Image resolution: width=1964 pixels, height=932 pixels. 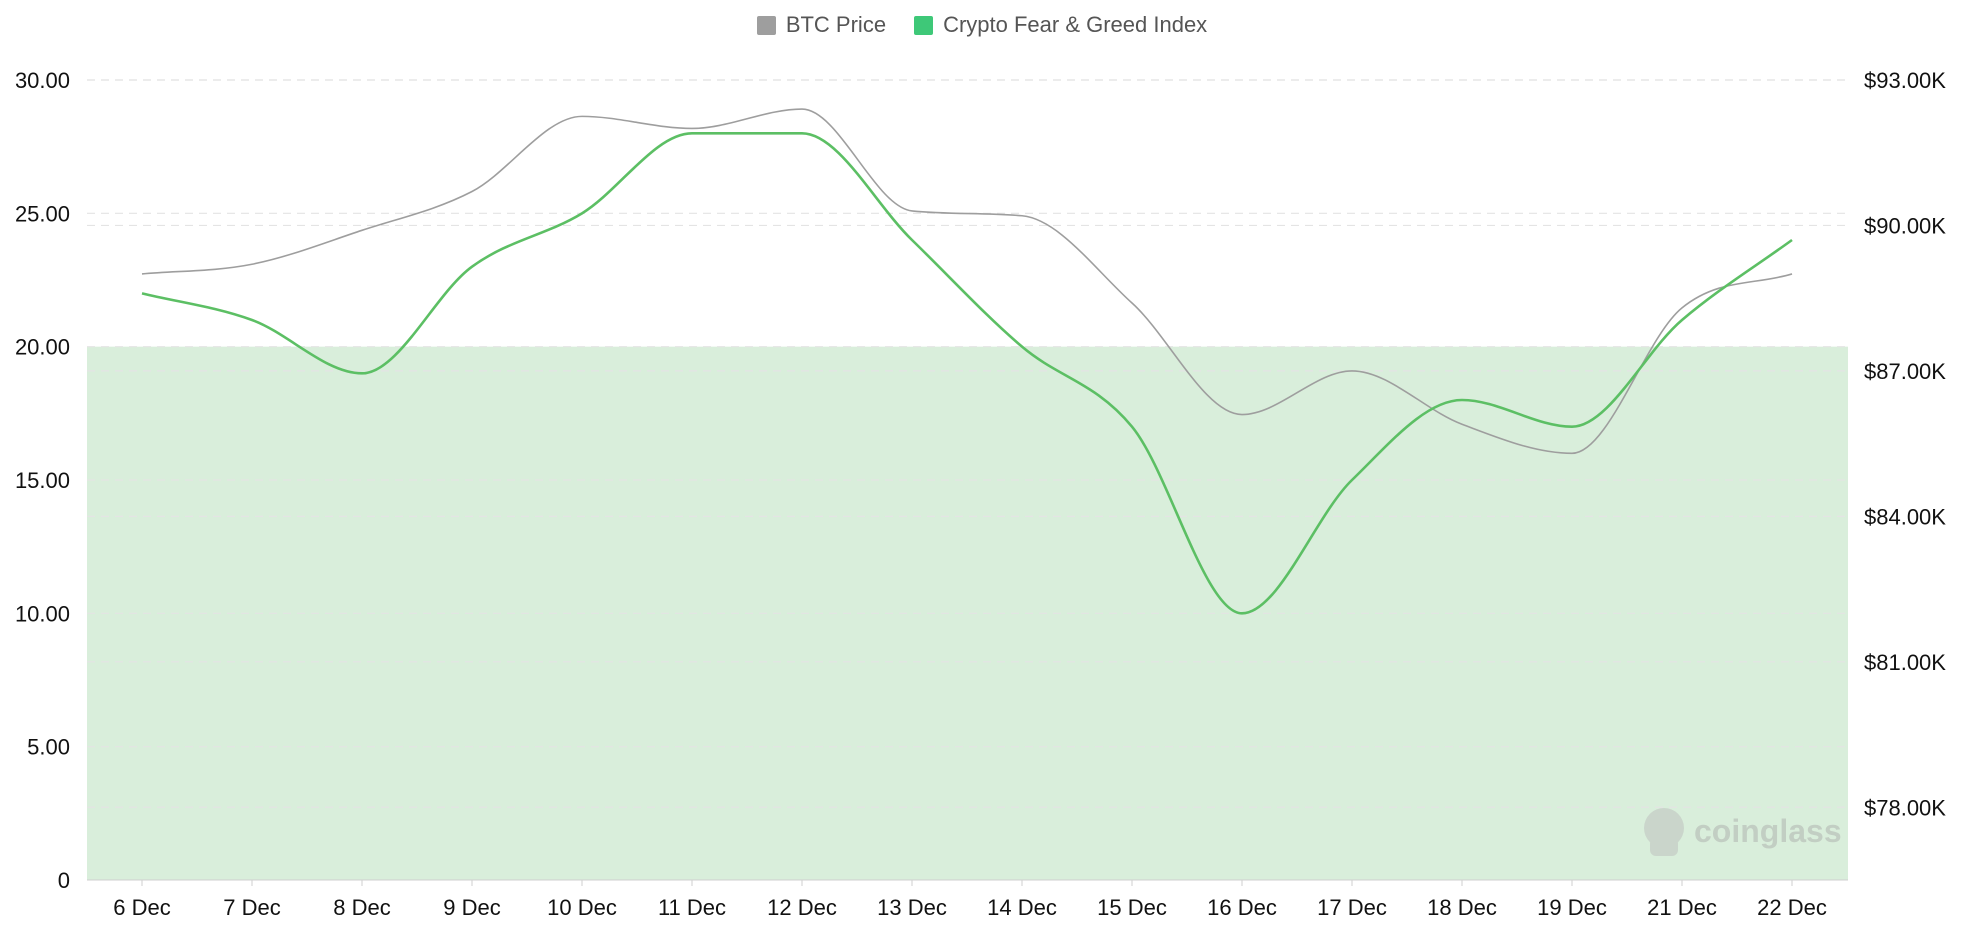 What do you see at coordinates (1664, 828) in the screenshot?
I see `watermark-mascot-icon` at bounding box center [1664, 828].